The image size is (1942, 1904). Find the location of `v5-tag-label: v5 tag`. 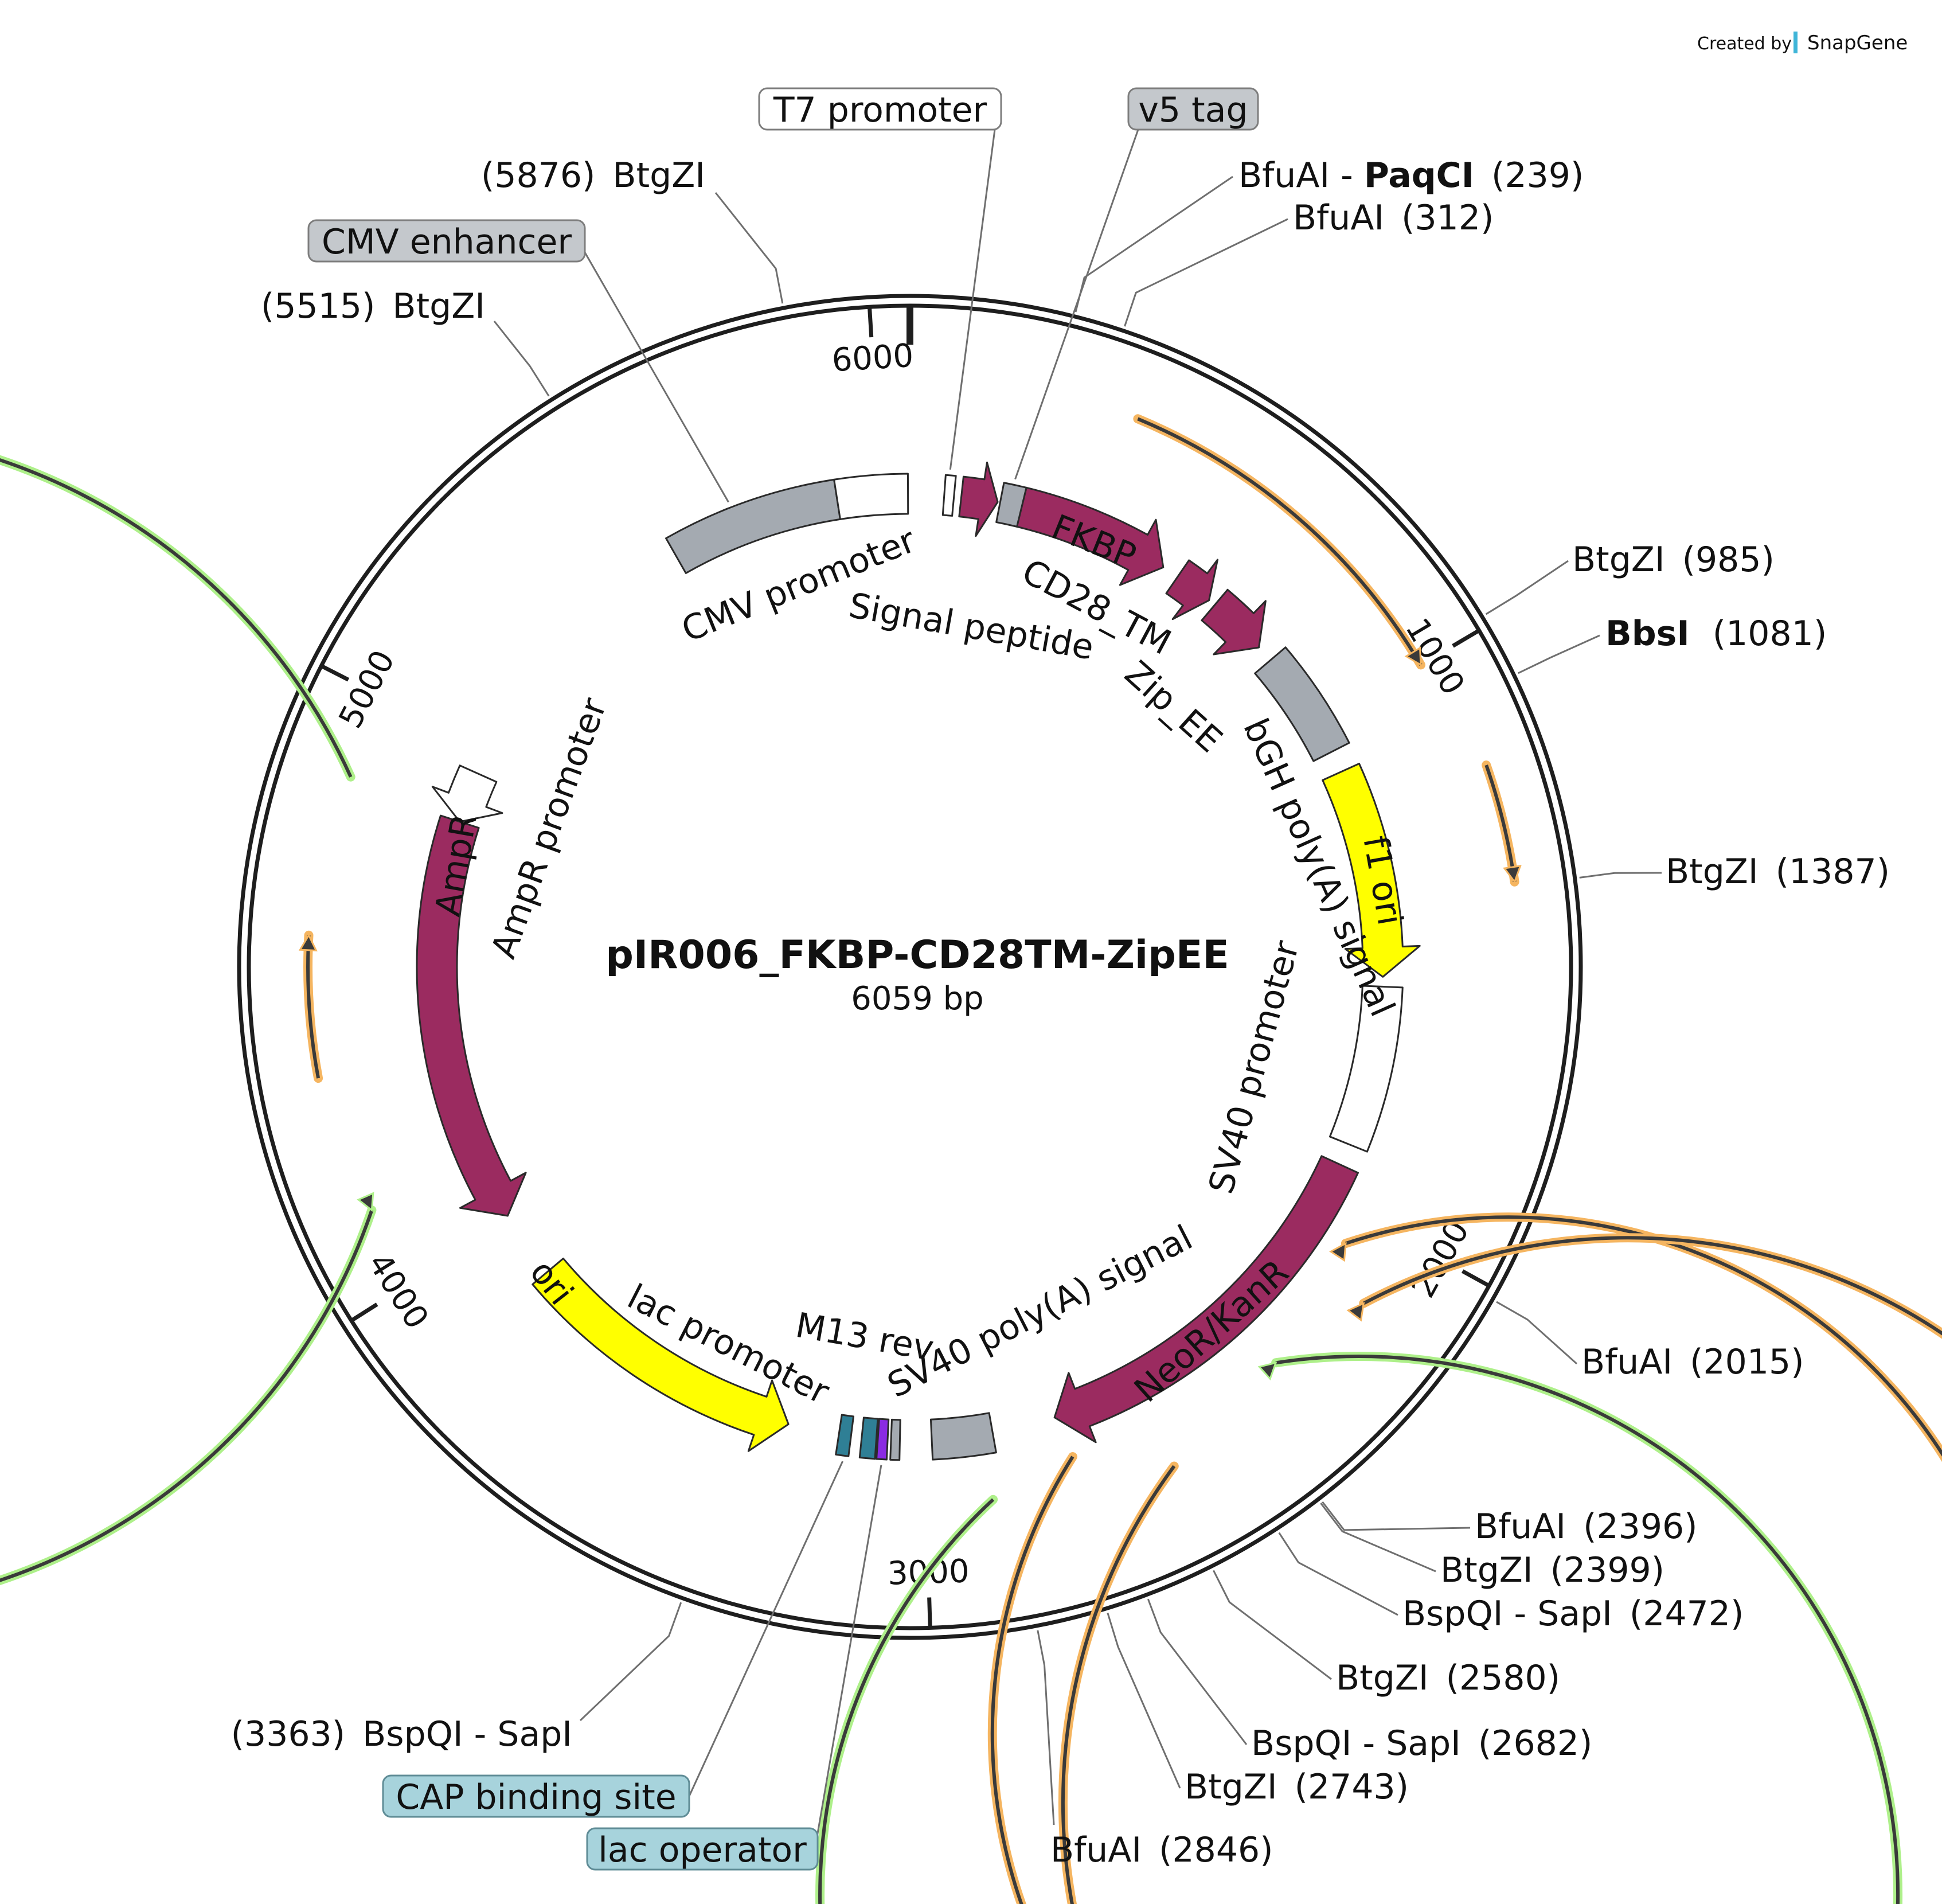

v5-tag-label: v5 tag is located at coordinates (1193, 110).